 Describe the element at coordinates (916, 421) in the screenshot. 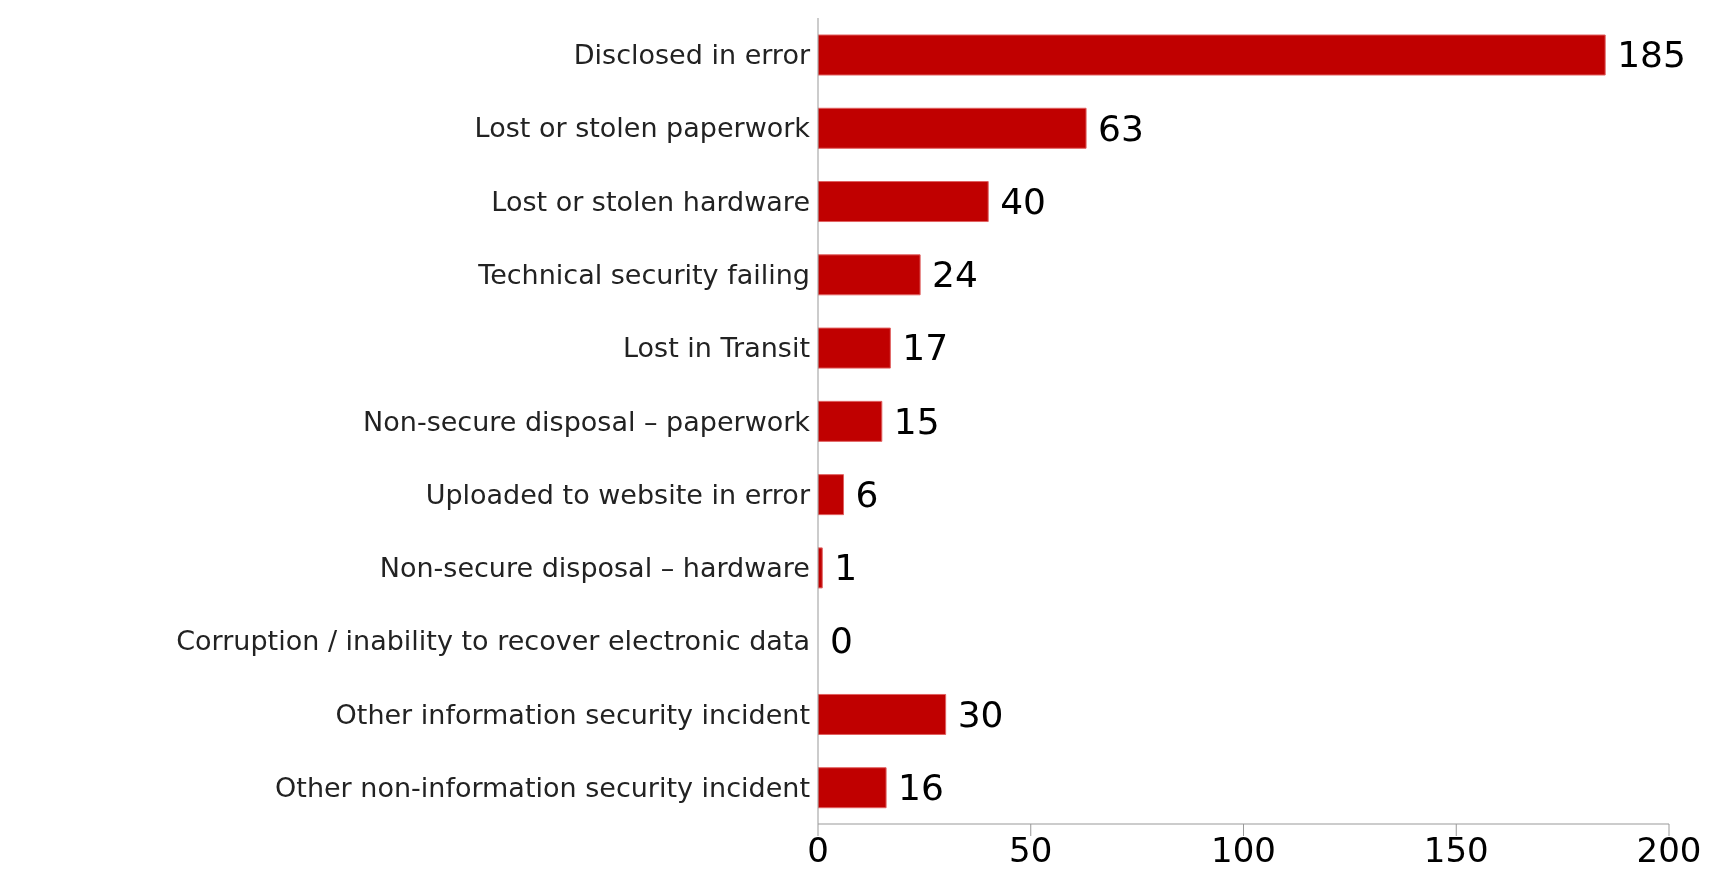

I see `data-label: 15` at that location.